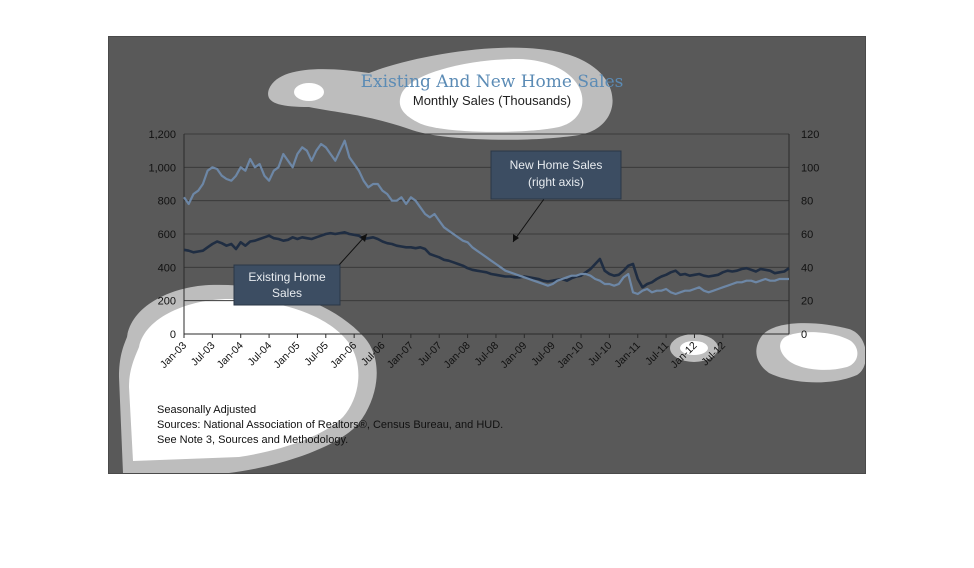  What do you see at coordinates (694, 348) in the screenshot?
I see `mid-blob-inner` at bounding box center [694, 348].